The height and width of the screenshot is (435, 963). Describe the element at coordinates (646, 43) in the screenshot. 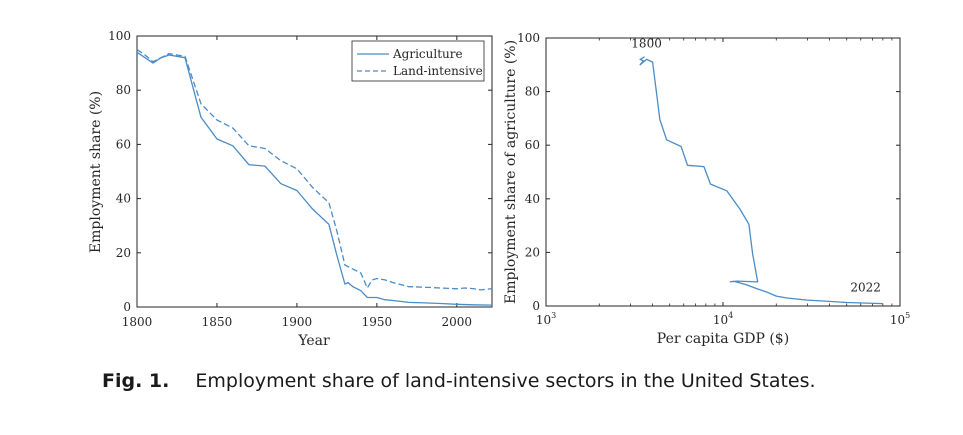

I see `year-annotation: 1800` at that location.